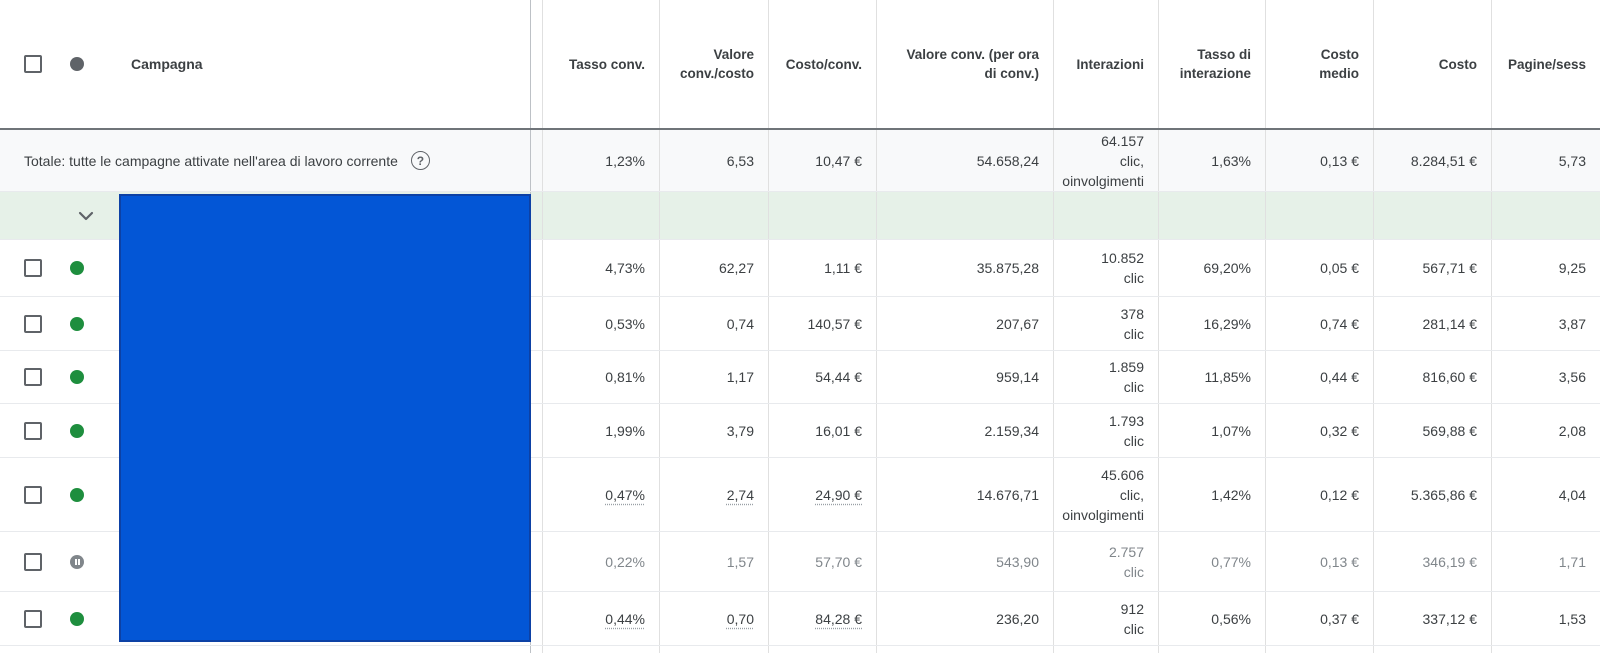  I want to click on select-all-checkbox, so click(33, 64).